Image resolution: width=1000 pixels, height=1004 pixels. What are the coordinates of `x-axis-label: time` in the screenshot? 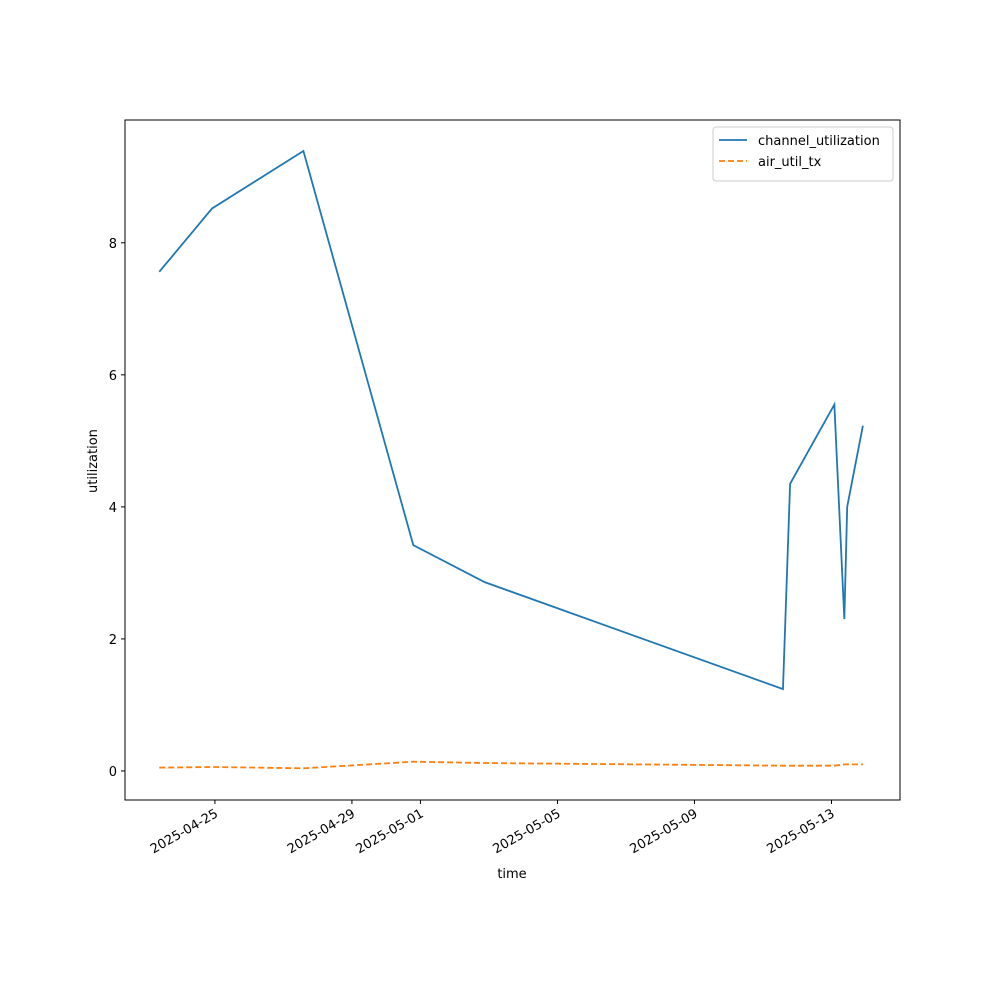 It's located at (511, 874).